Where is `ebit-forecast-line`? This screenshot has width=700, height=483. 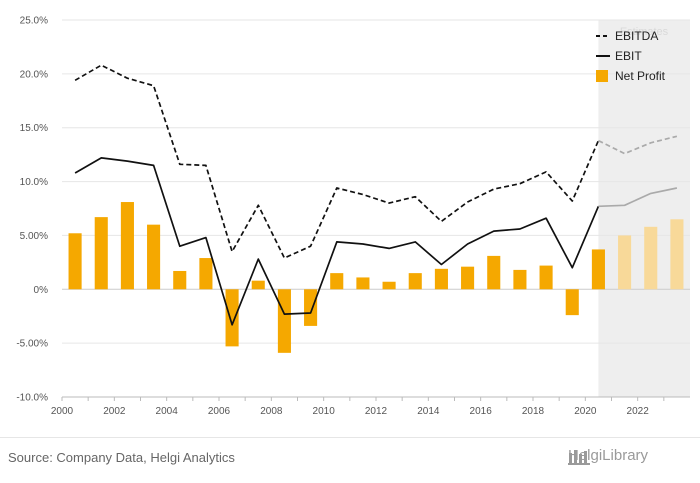
ebit-forecast-line is located at coordinates (638, 197).